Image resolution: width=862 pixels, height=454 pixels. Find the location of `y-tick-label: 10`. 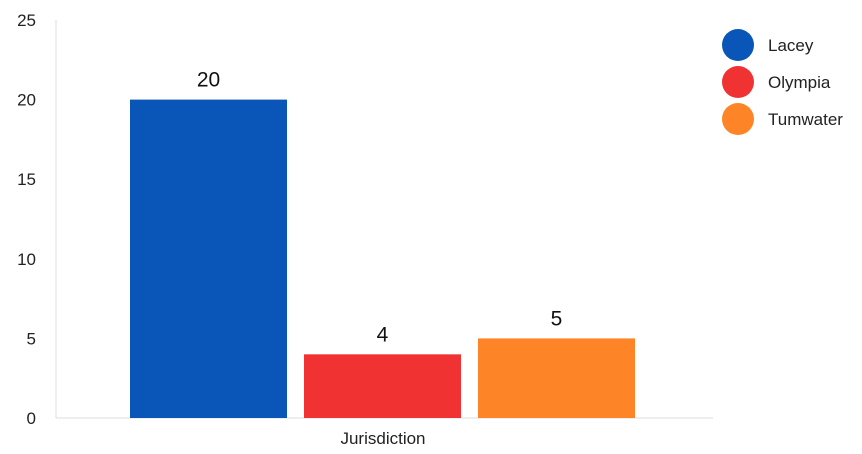

y-tick-label: 10 is located at coordinates (26, 259).